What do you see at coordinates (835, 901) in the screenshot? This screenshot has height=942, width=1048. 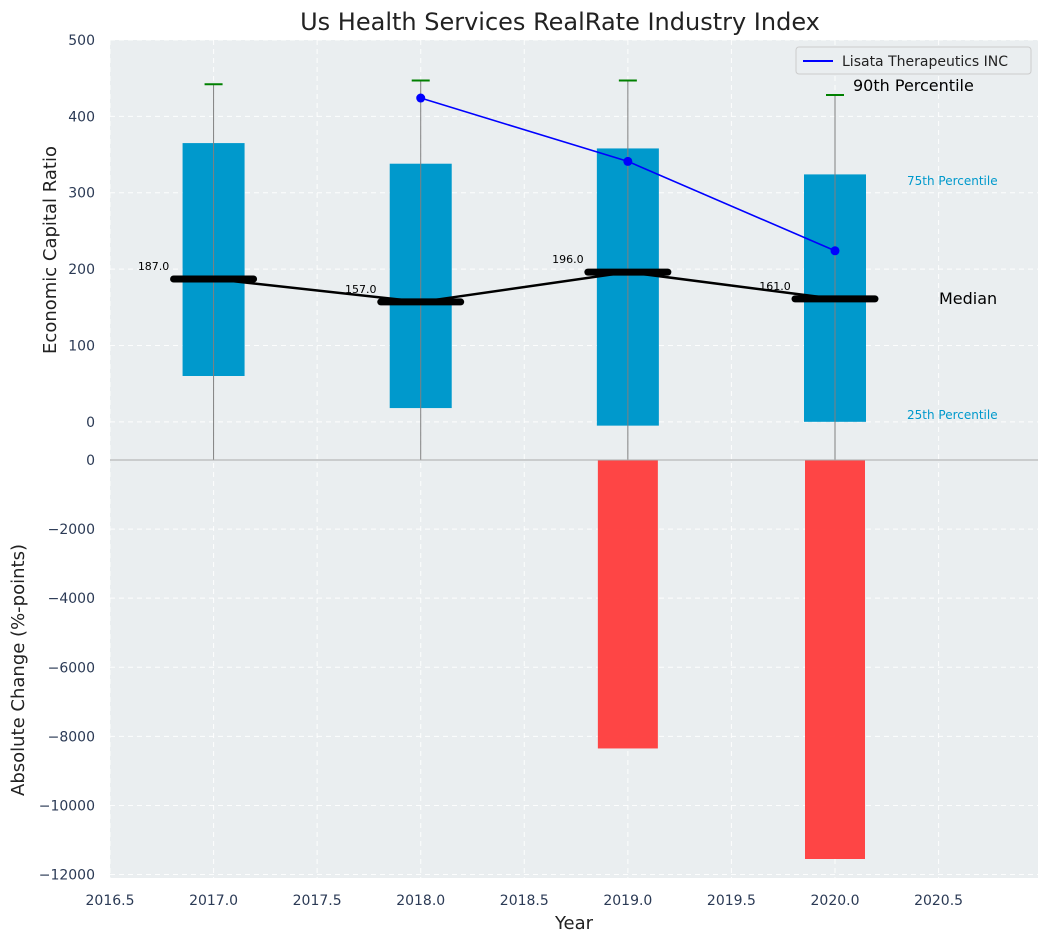 I see `x-tick-label: 2020.0` at bounding box center [835, 901].